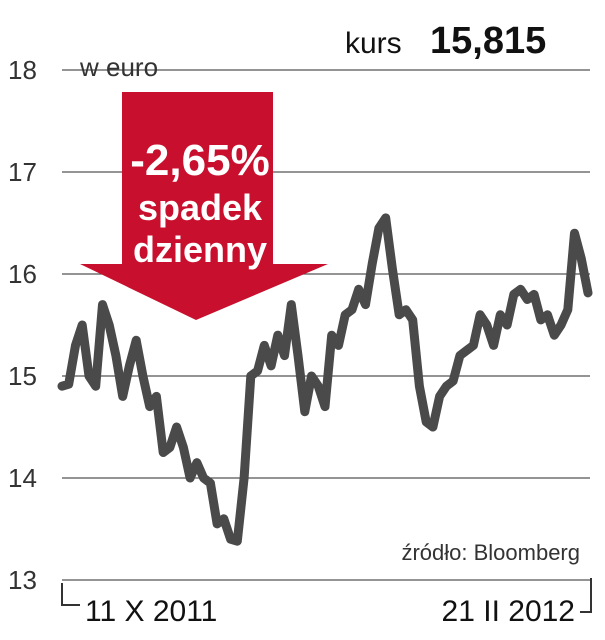 The image size is (605, 640). Describe the element at coordinates (22, 274) in the screenshot. I see `y-tick-label: 16` at that location.